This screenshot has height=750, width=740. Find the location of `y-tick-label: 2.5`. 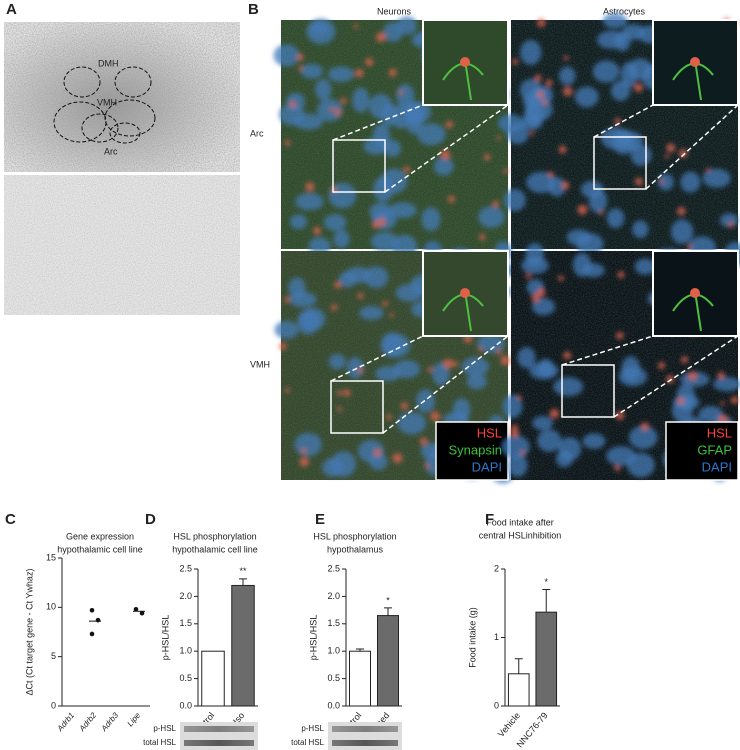

y-tick-label: 2.5 is located at coordinates (333, 568).